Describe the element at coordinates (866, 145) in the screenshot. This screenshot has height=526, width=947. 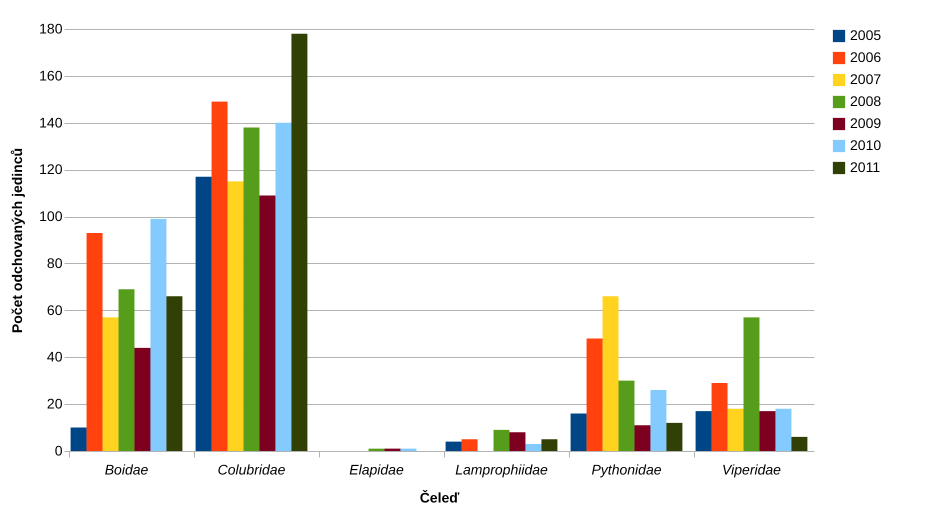
I see `legend-label: 2010` at that location.